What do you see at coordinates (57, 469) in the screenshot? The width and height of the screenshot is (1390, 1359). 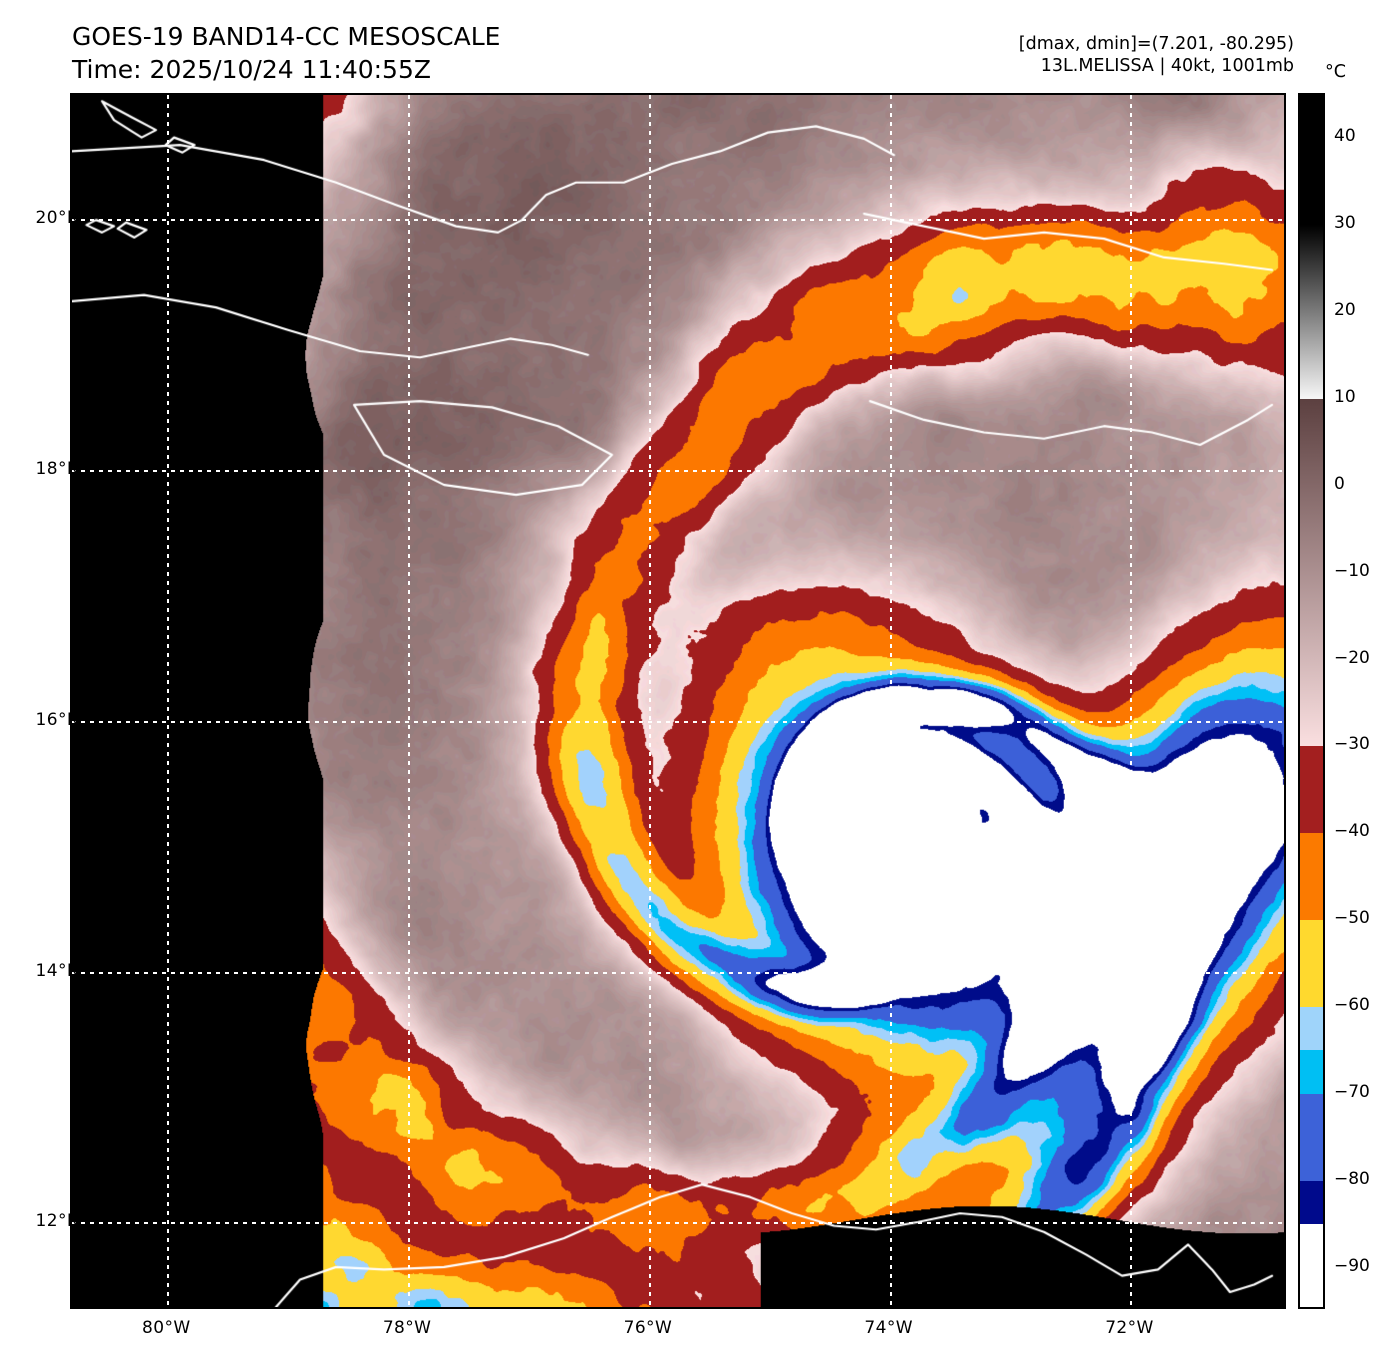 I see `lat-tick-label: 18°N` at bounding box center [57, 469].